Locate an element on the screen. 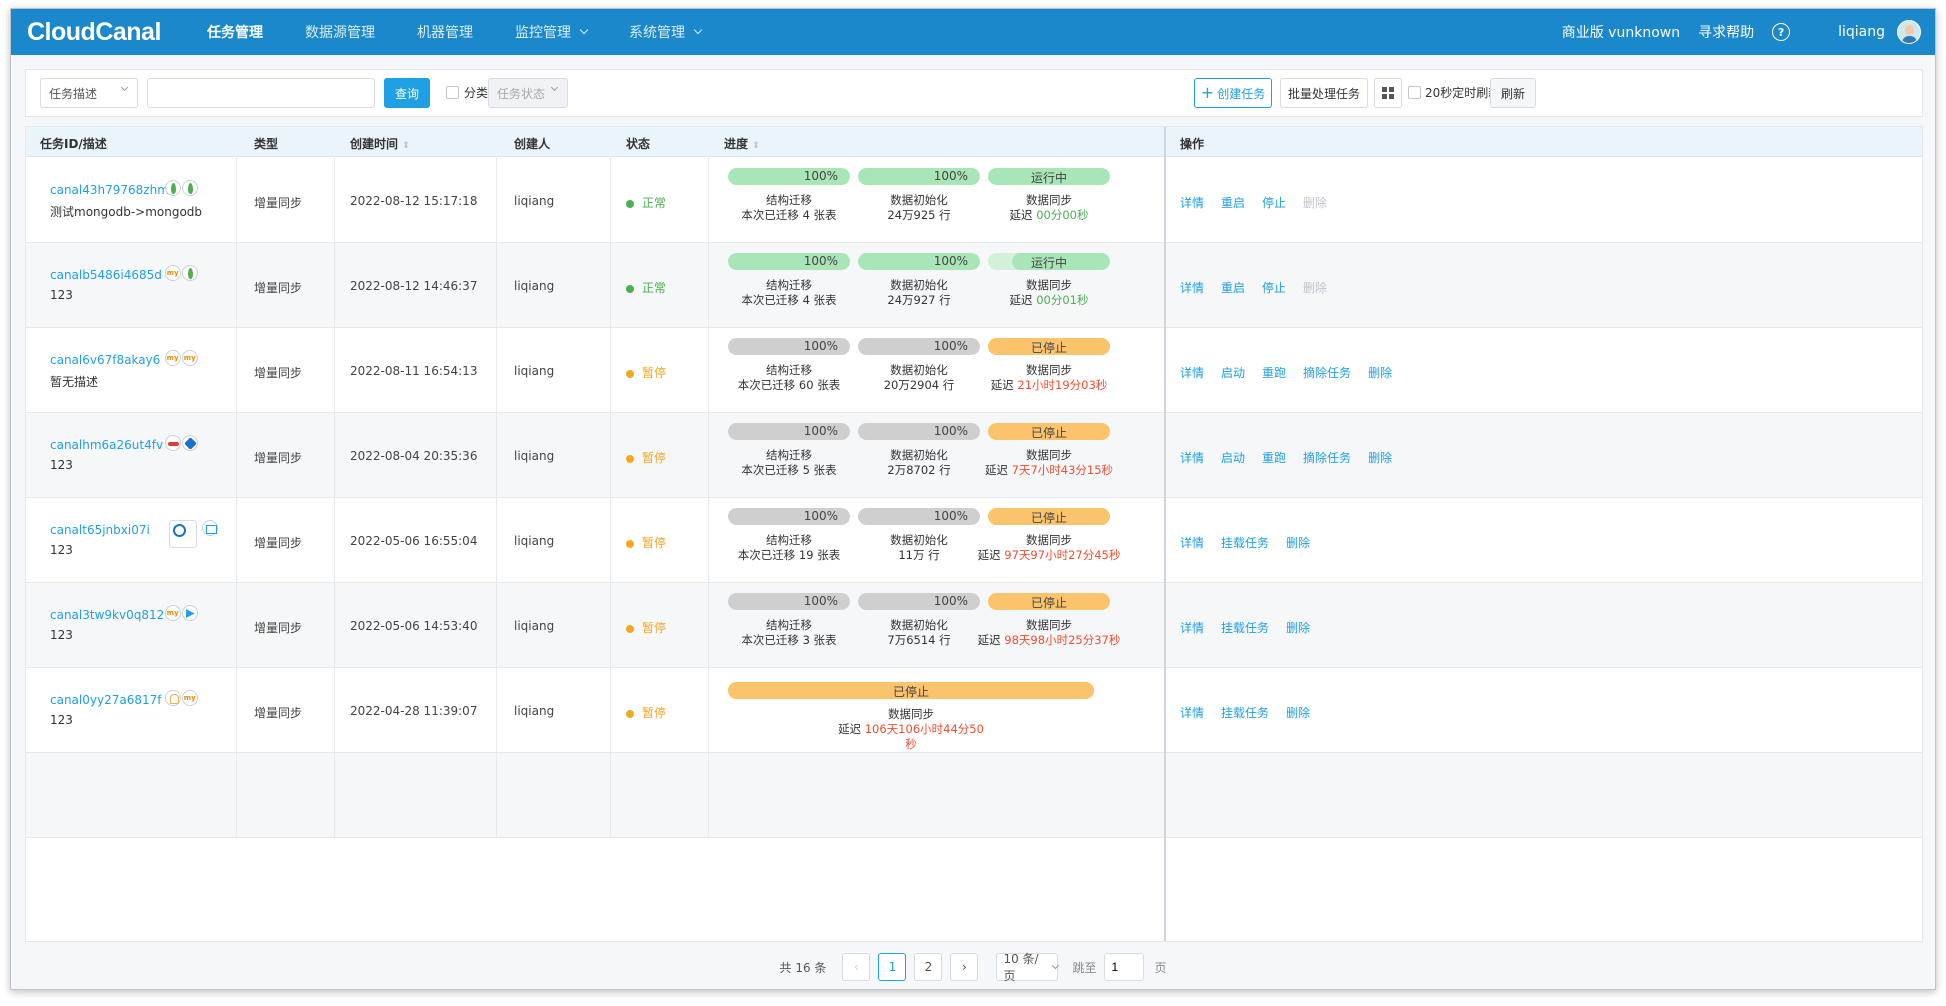 Image resolution: width=1946 pixels, height=1006 pixels. page-size-select: 10 条/页 is located at coordinates (1027, 967).